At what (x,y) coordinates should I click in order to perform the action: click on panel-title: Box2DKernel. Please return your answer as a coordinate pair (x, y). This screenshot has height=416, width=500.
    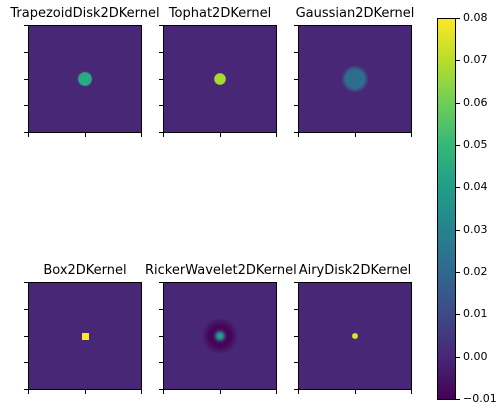
    Looking at the image, I should click on (85, 270).